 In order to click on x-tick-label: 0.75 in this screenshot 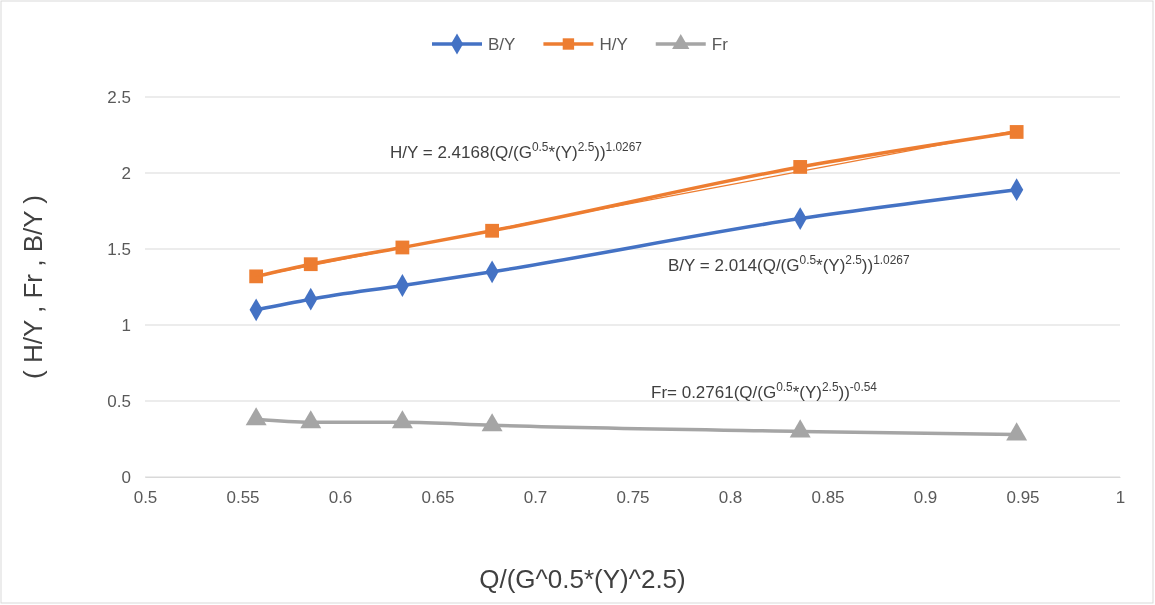, I will do `click(633, 498)`.